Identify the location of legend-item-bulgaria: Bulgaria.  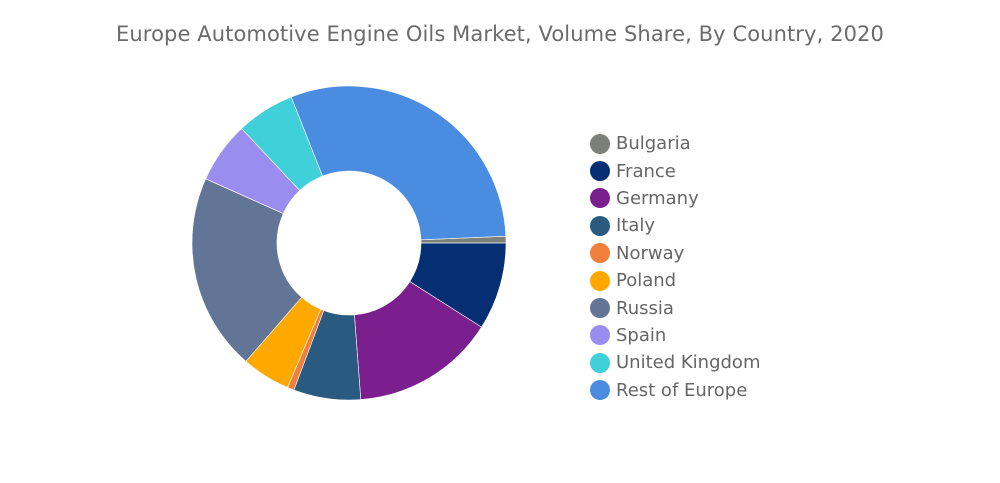
(720, 143).